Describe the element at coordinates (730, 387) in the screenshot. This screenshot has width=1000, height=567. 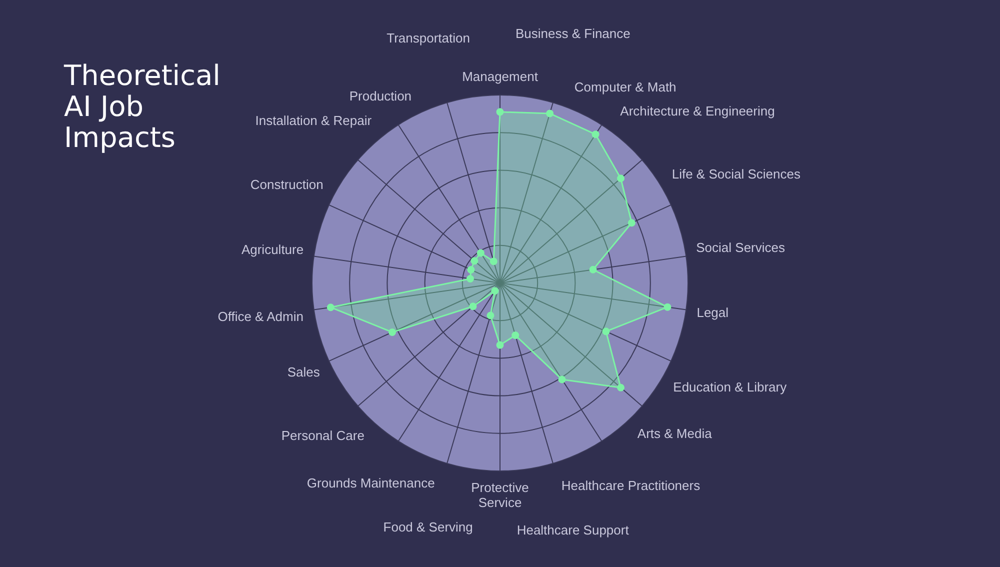
I see `spoke-label: Education & Library` at that location.